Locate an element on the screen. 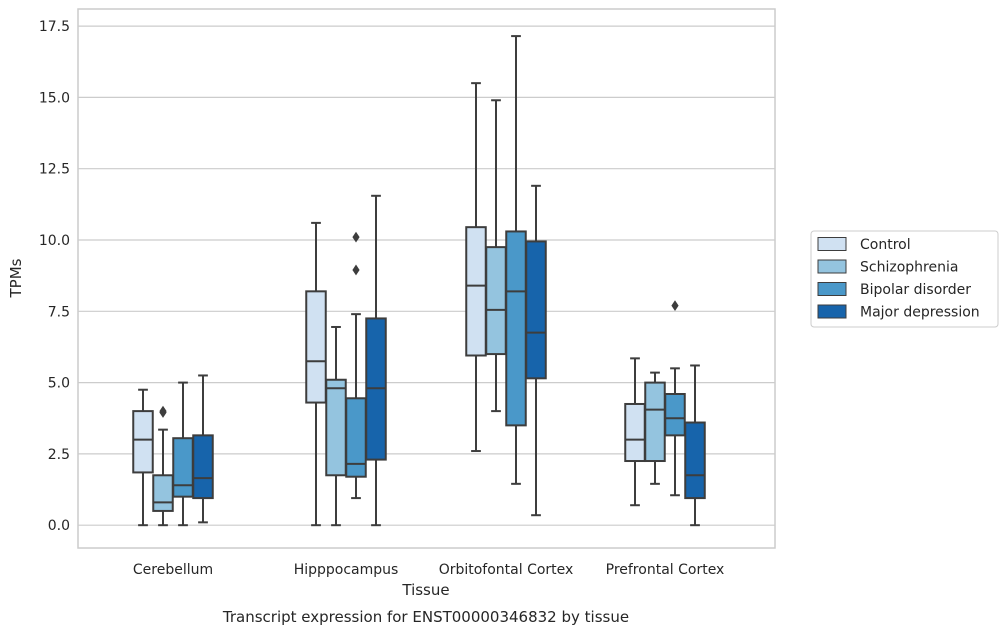 The height and width of the screenshot is (634, 1007). x-tick-label: Cerebellum is located at coordinates (173, 570).